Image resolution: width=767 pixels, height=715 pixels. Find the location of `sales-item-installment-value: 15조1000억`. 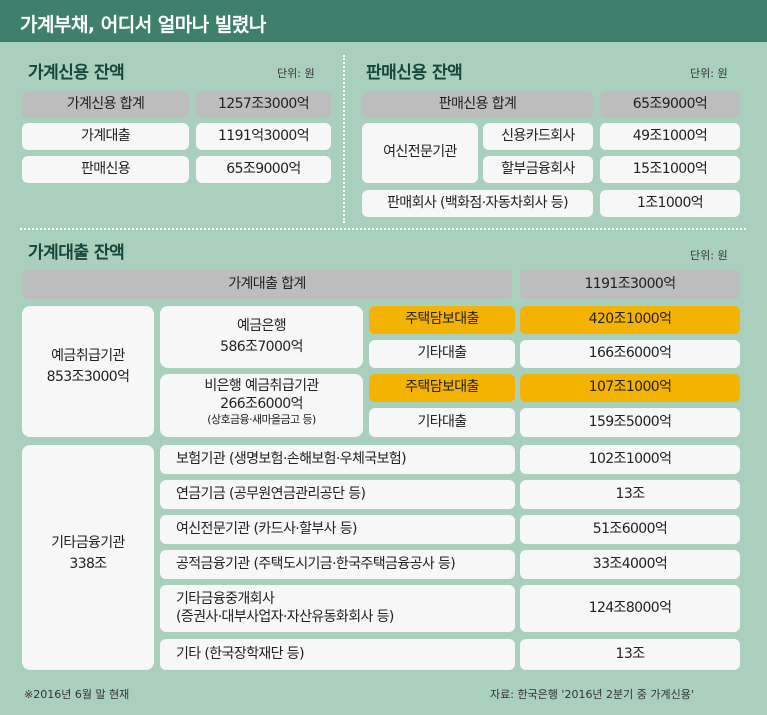

sales-item-installment-value: 15조1000억 is located at coordinates (670, 169).